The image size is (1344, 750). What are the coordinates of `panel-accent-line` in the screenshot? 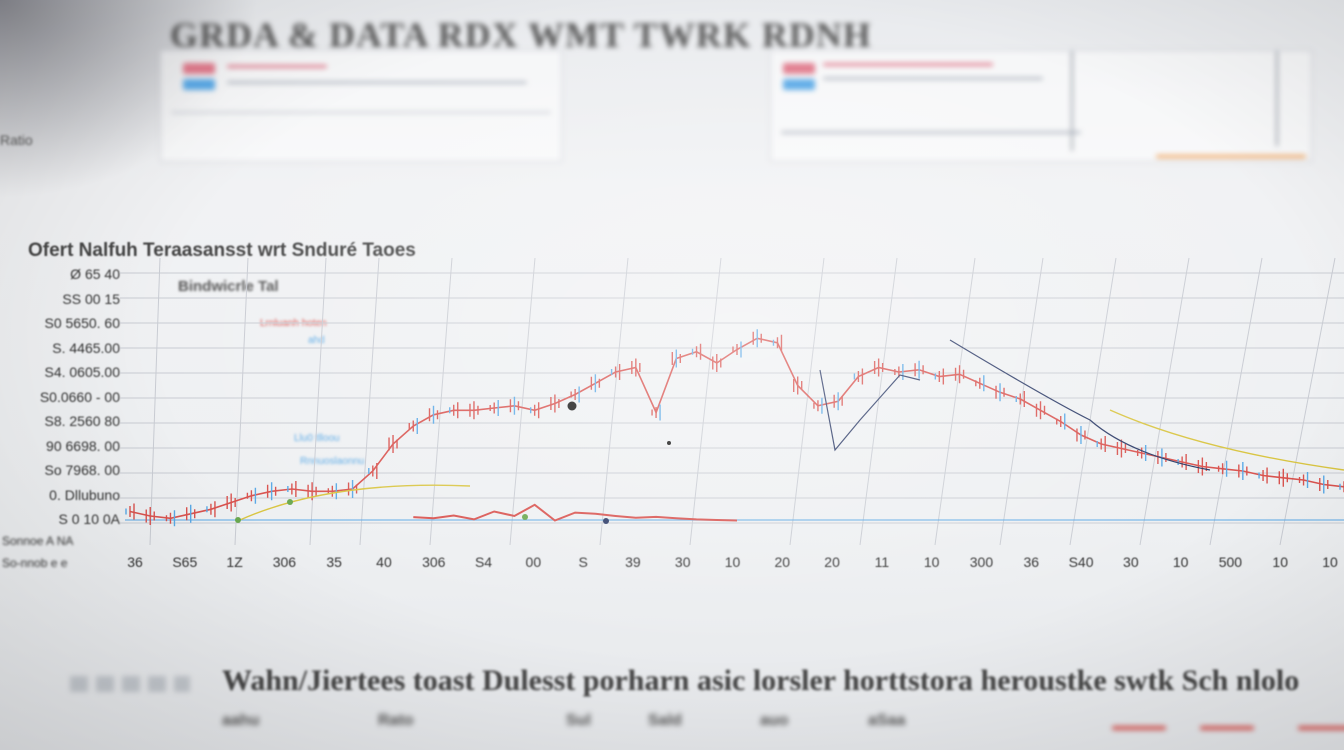 It's located at (1231, 156).